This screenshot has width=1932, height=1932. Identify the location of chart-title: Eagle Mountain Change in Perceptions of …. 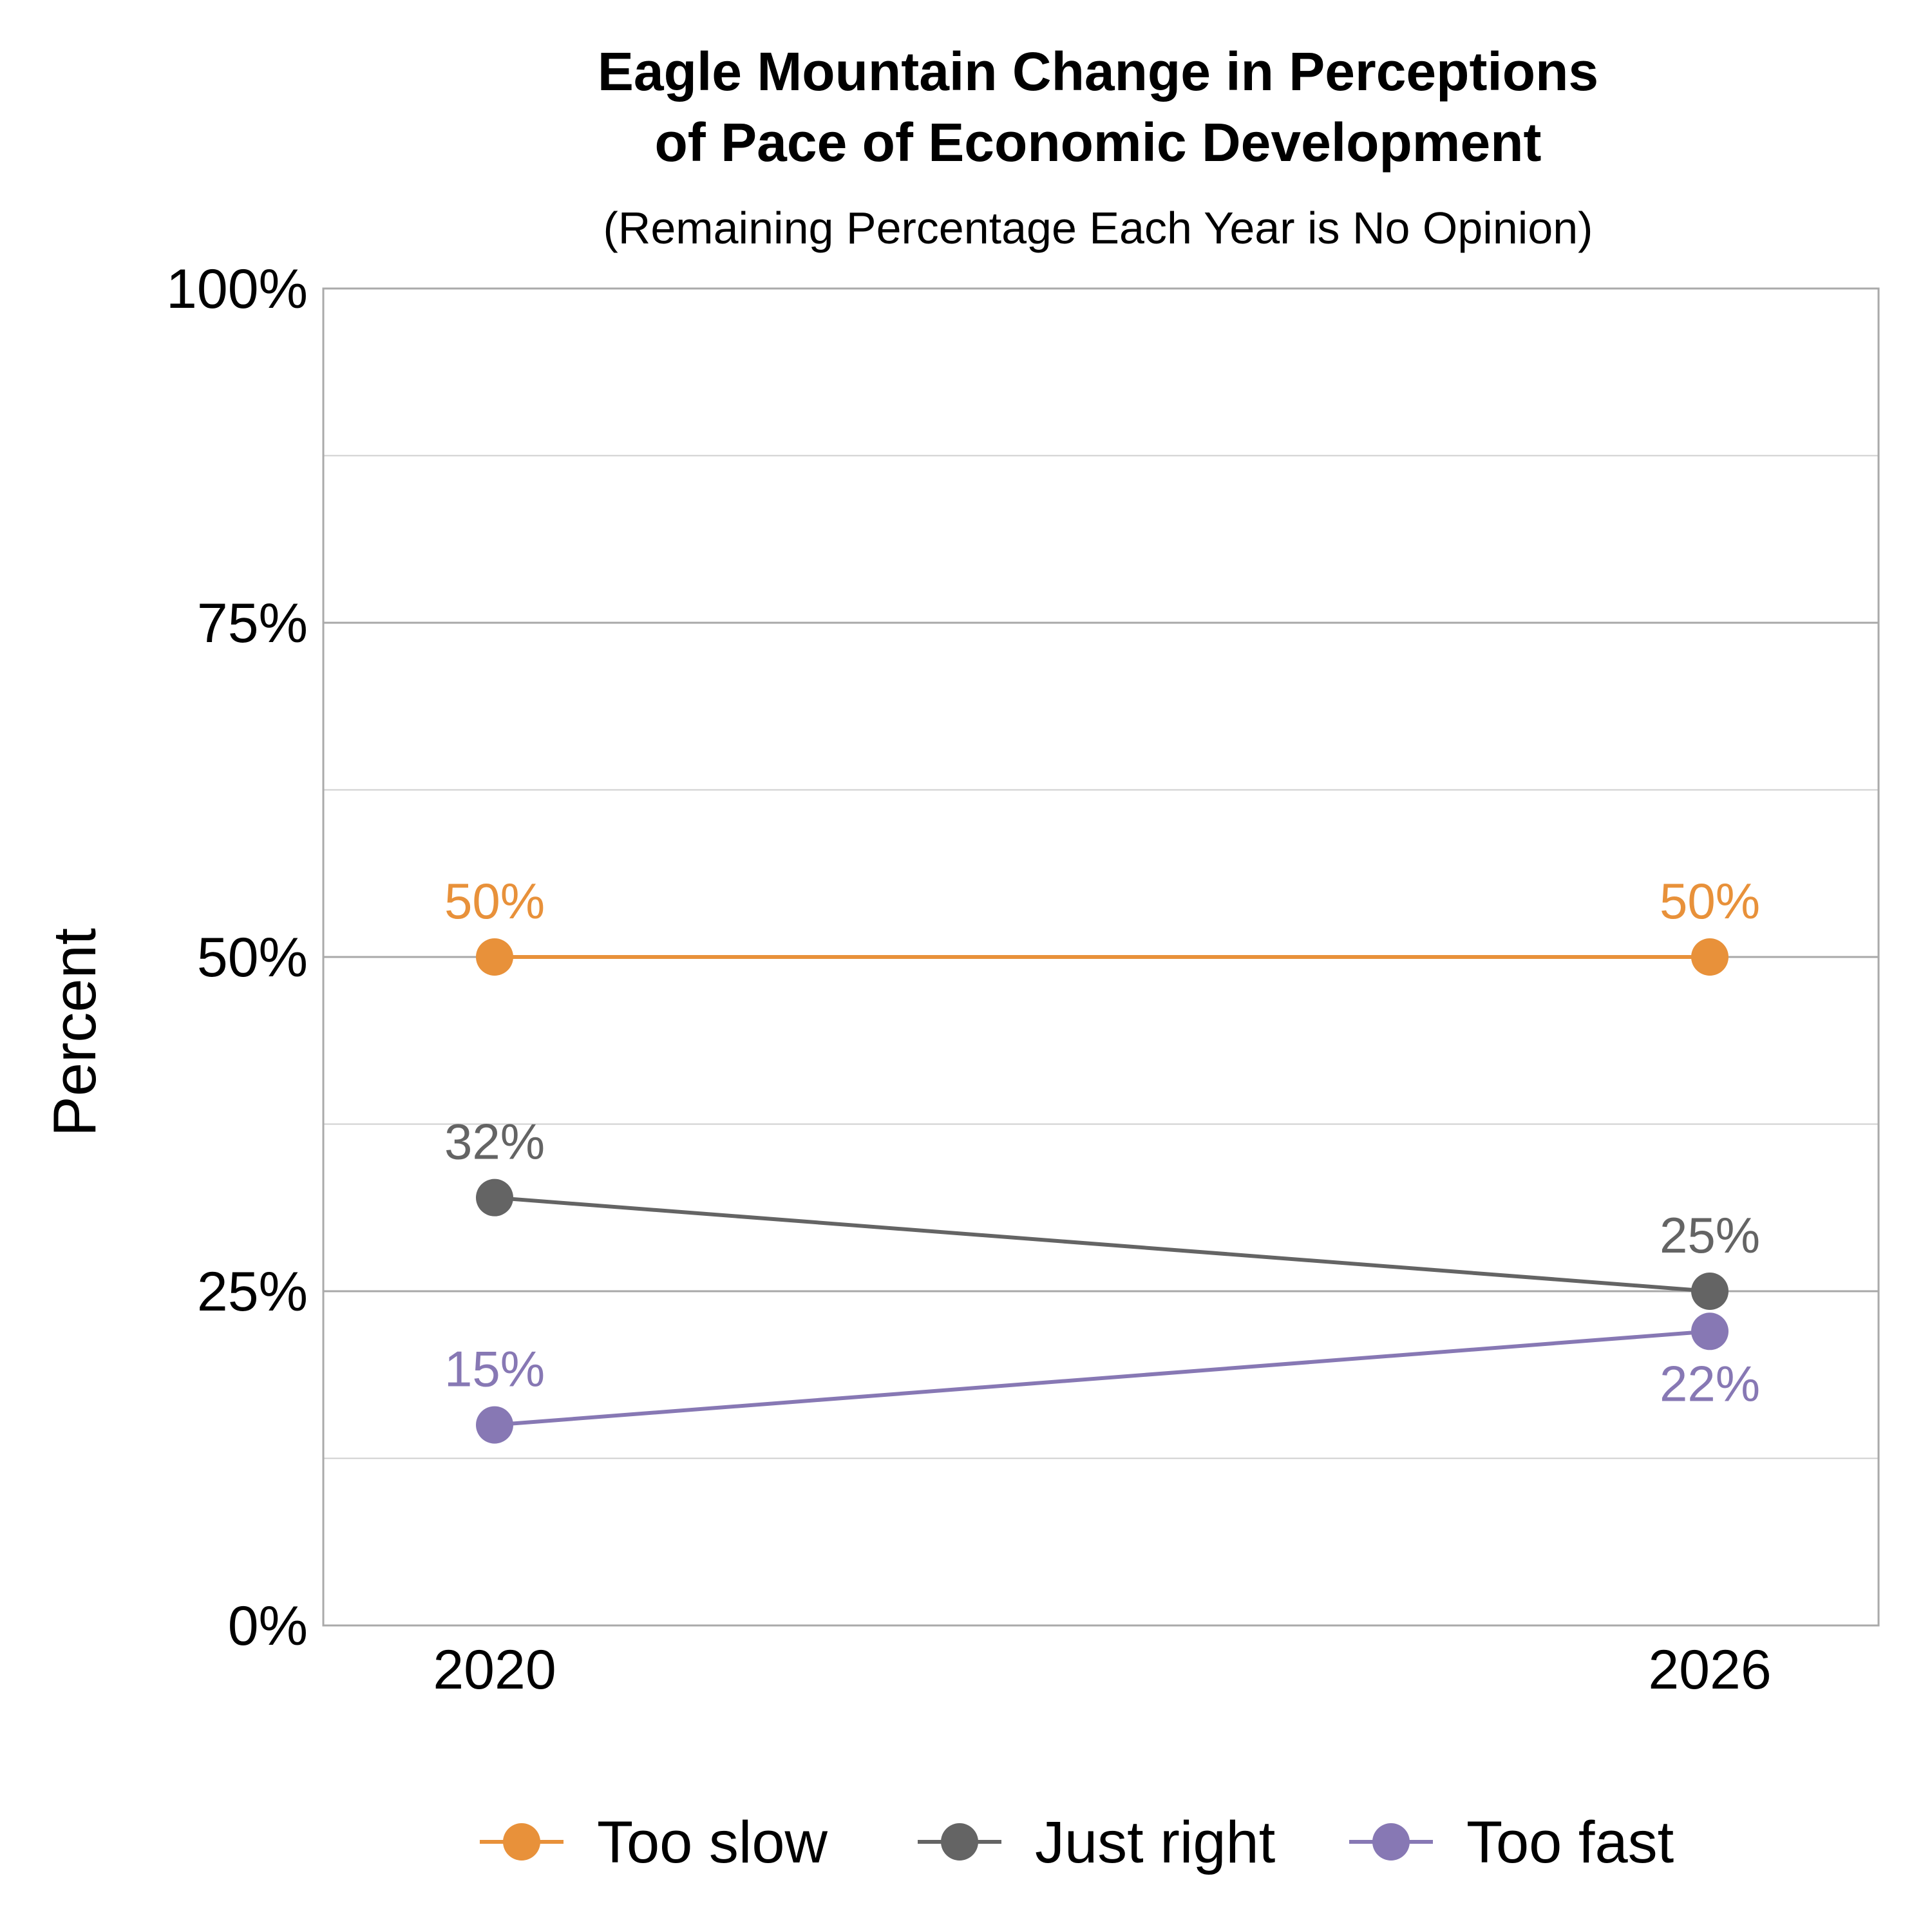
(1098, 107).